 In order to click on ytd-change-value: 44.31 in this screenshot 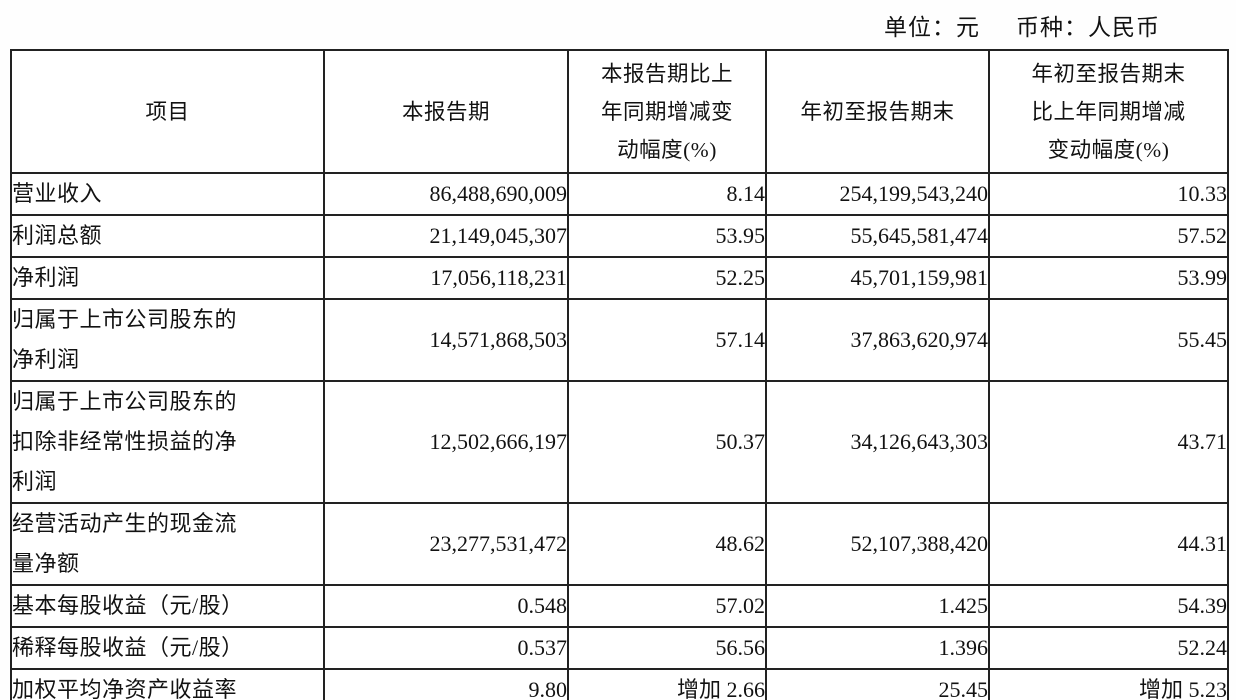, I will do `click(1108, 544)`.